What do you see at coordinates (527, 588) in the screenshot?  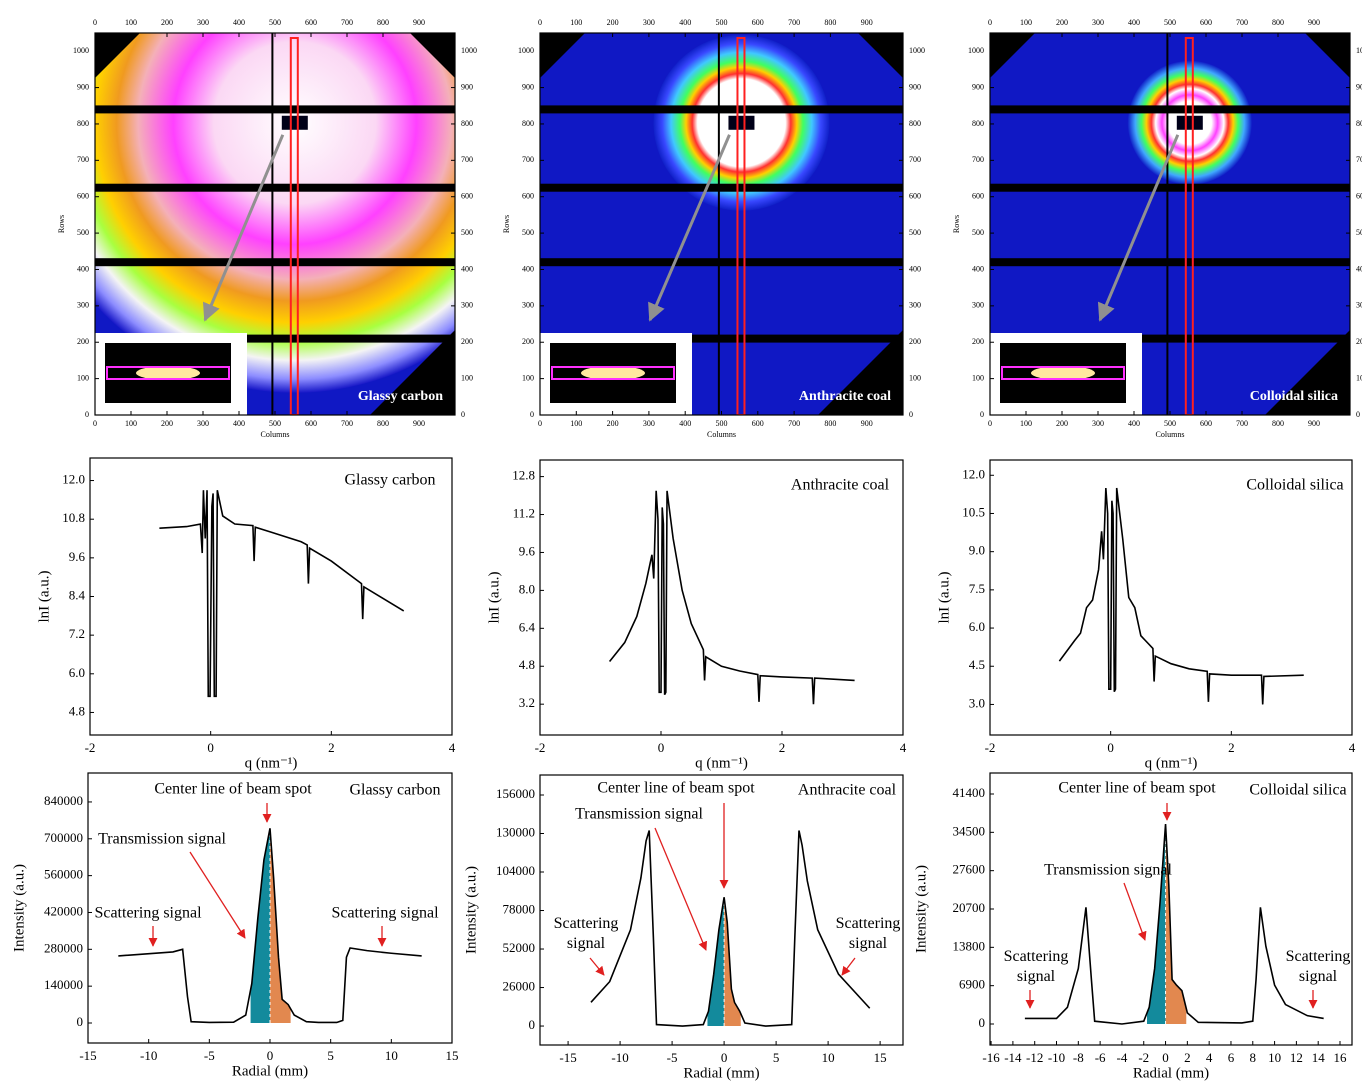 I see `y-tick-label: 8.0` at bounding box center [527, 588].